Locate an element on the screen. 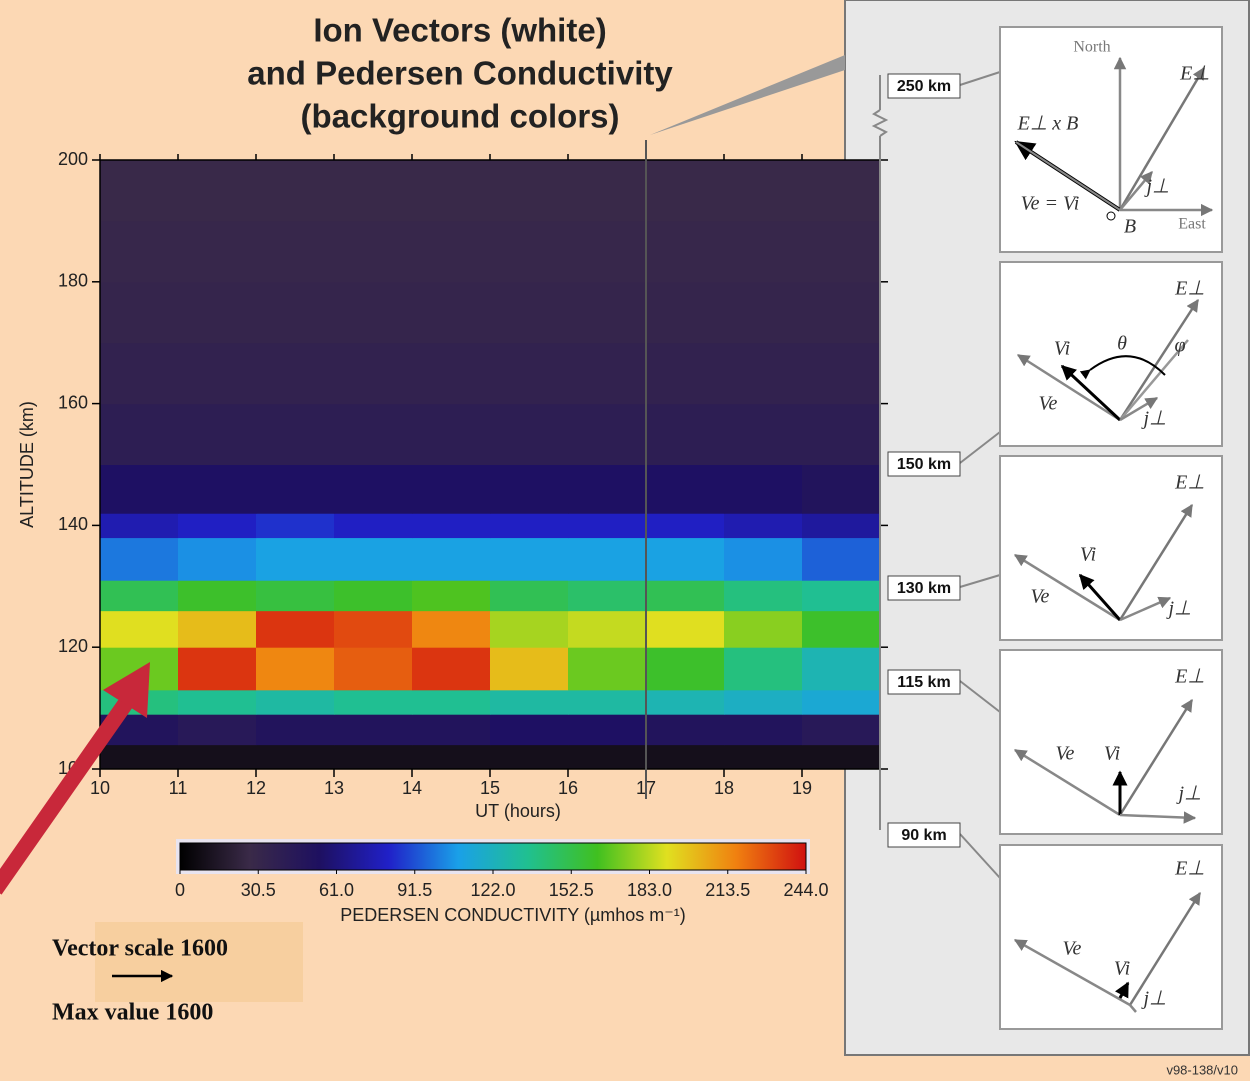  altitude-label: 250 km is located at coordinates (924, 86).